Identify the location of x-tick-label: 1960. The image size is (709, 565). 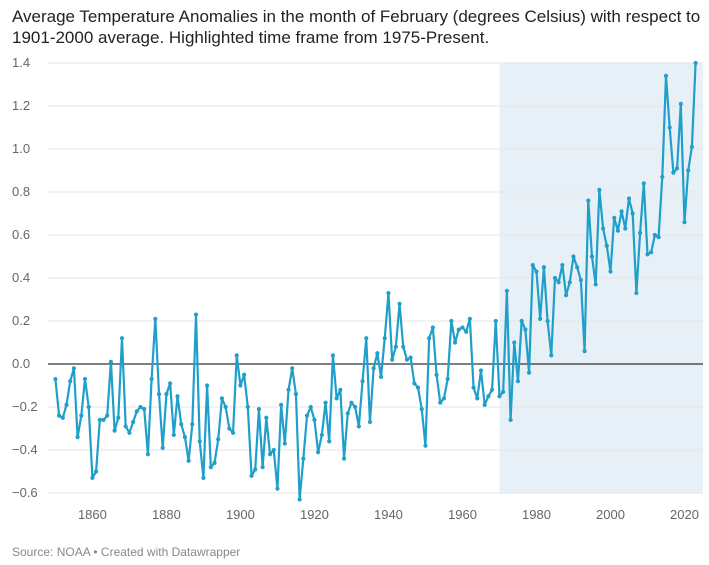
(462, 514).